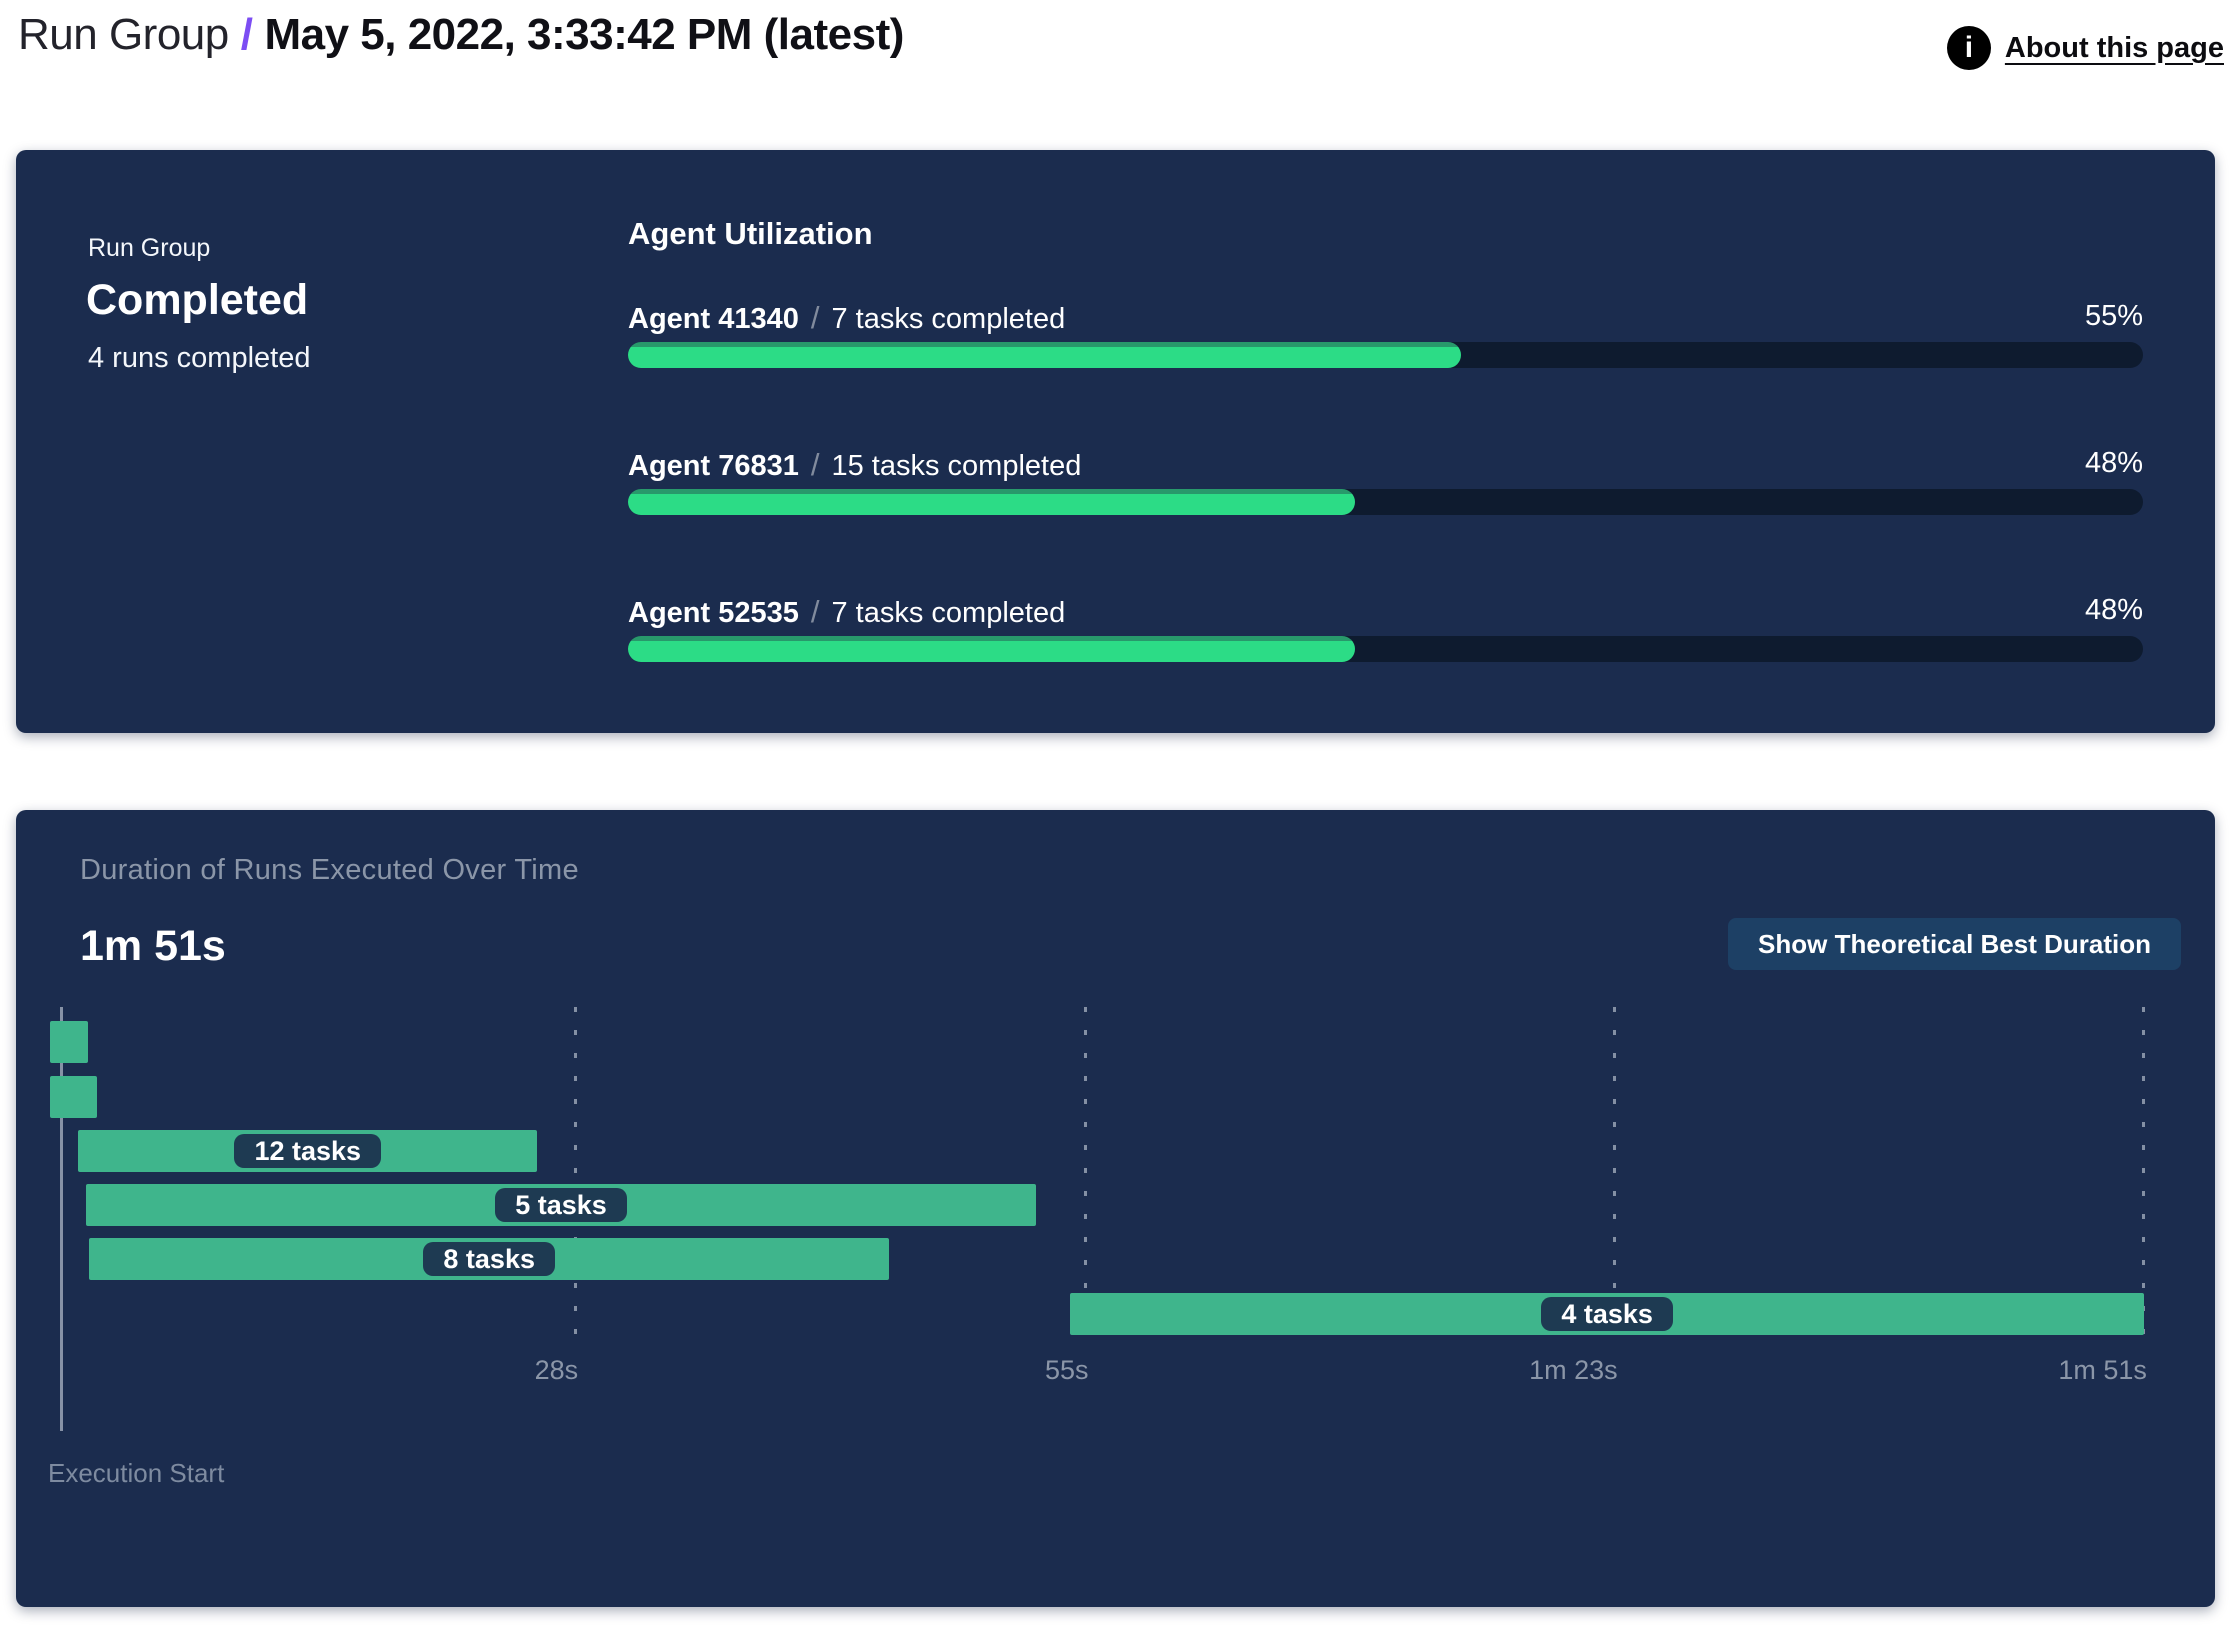 The image size is (2240, 1626). I want to click on tasks-count-badge: 8 tasks, so click(489, 1259).